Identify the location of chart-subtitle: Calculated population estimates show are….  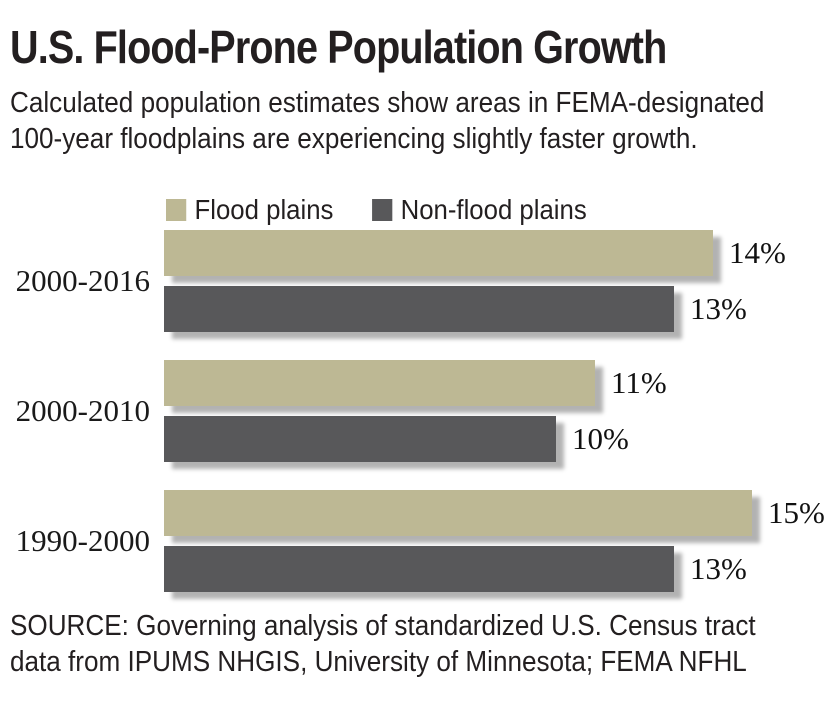
(387, 121).